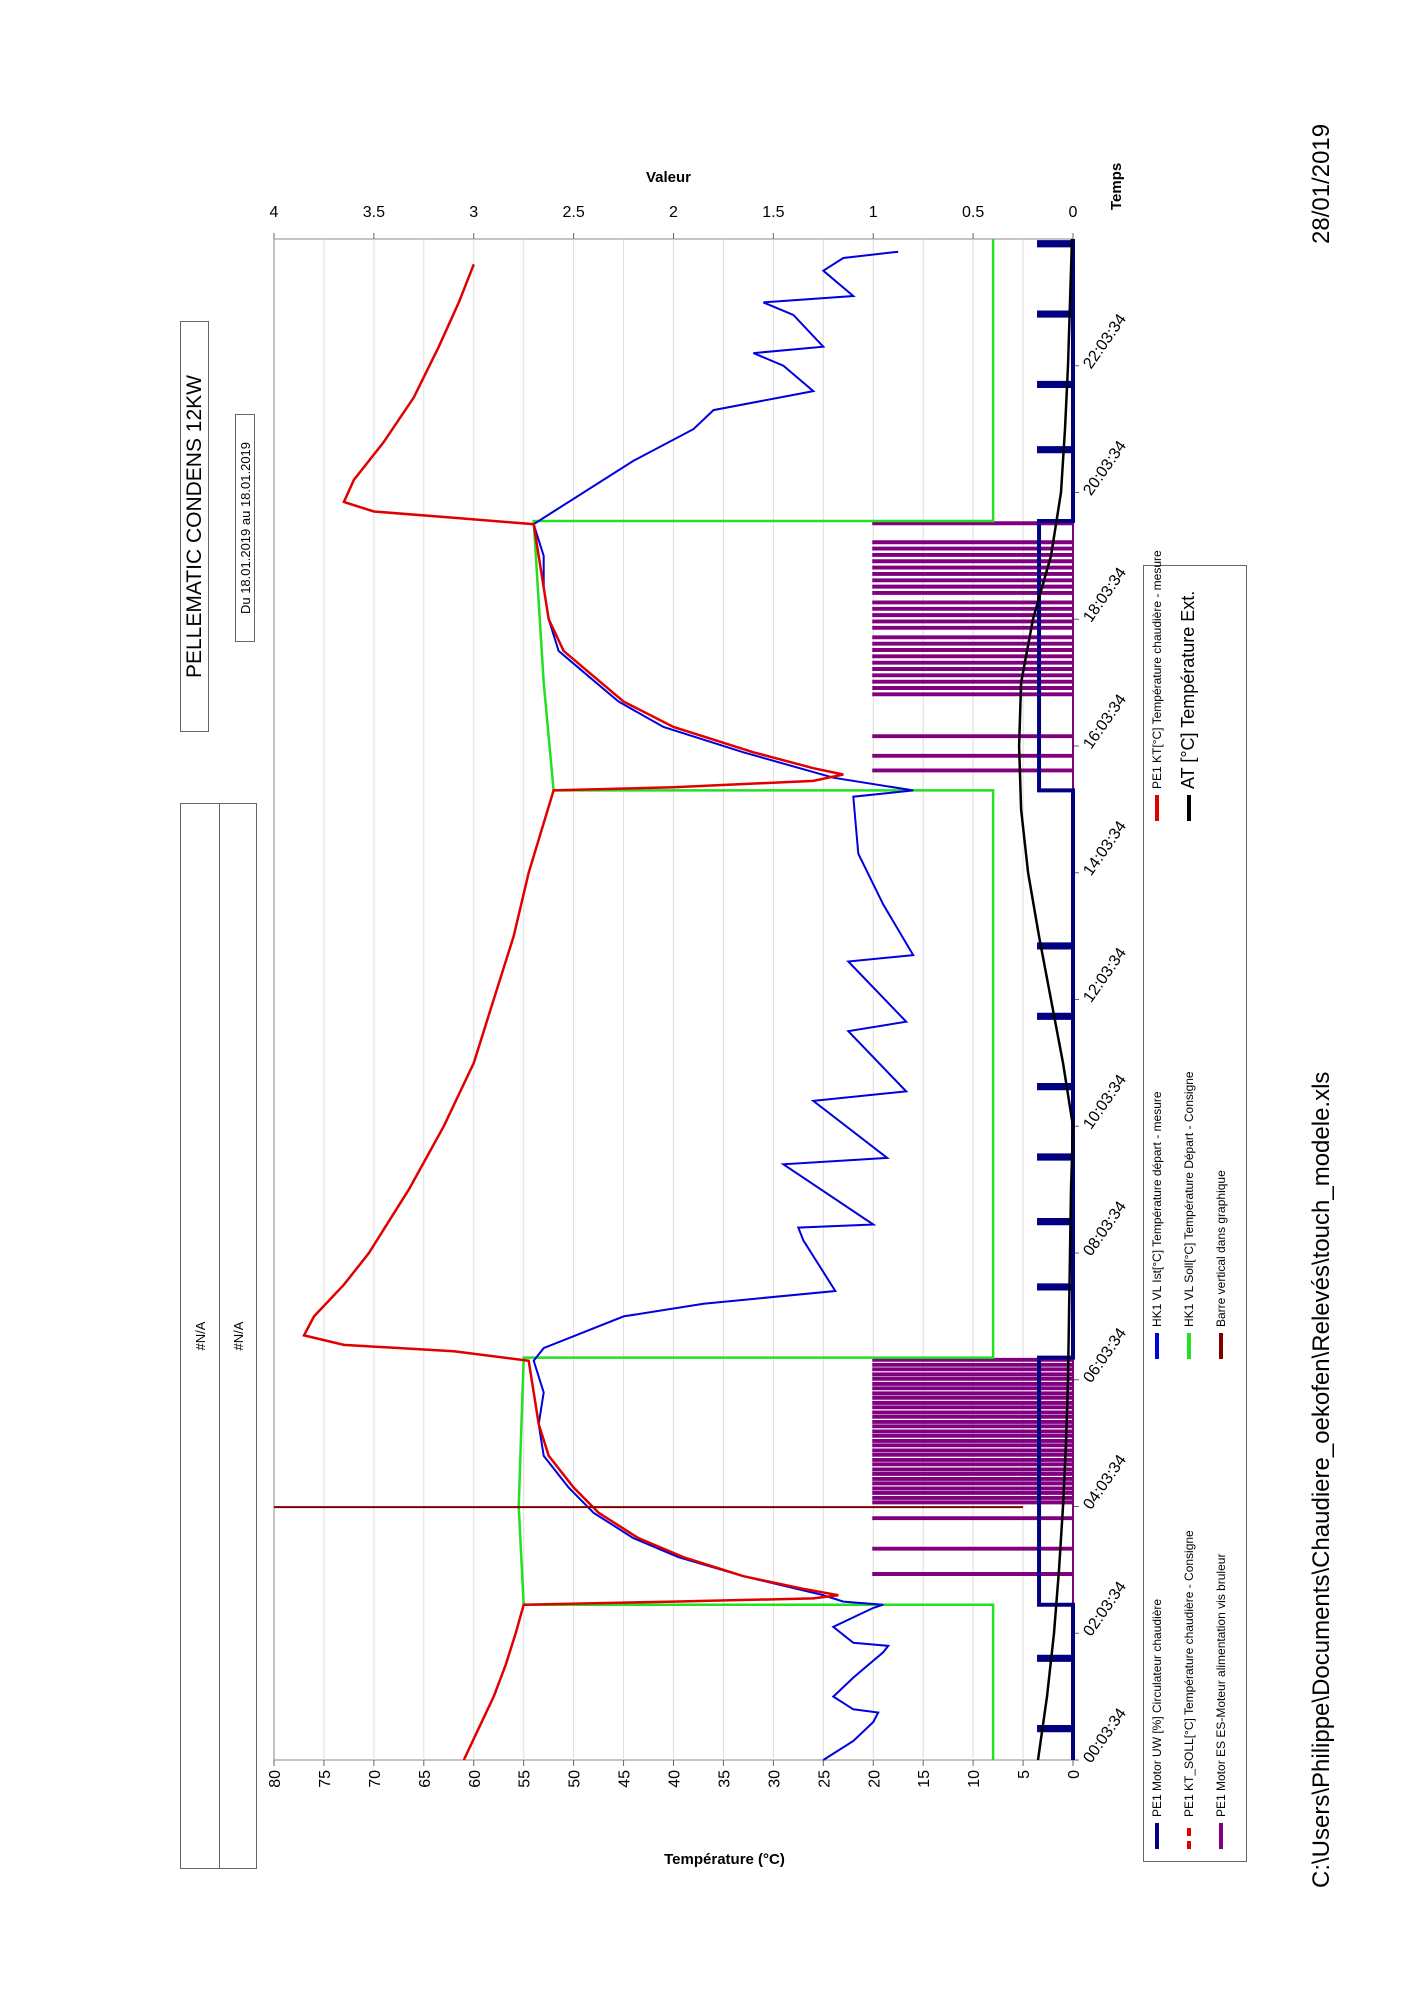 Image resolution: width=1413 pixels, height=2000 pixels. I want to click on y2-tick-label: 3, so click(473, 212).